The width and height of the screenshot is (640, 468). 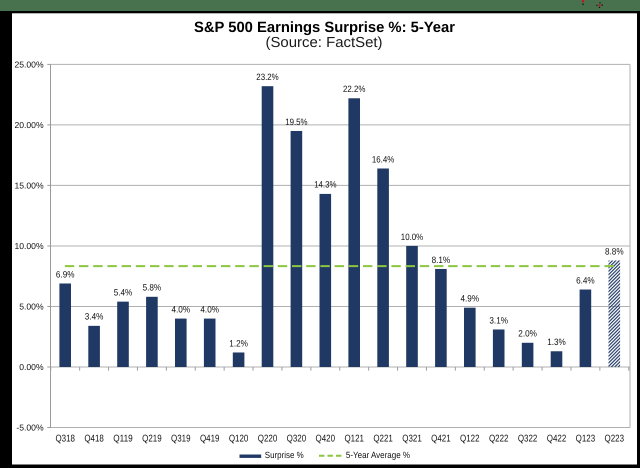 What do you see at coordinates (326, 438) in the screenshot?
I see `svg-text: Q420` at bounding box center [326, 438].